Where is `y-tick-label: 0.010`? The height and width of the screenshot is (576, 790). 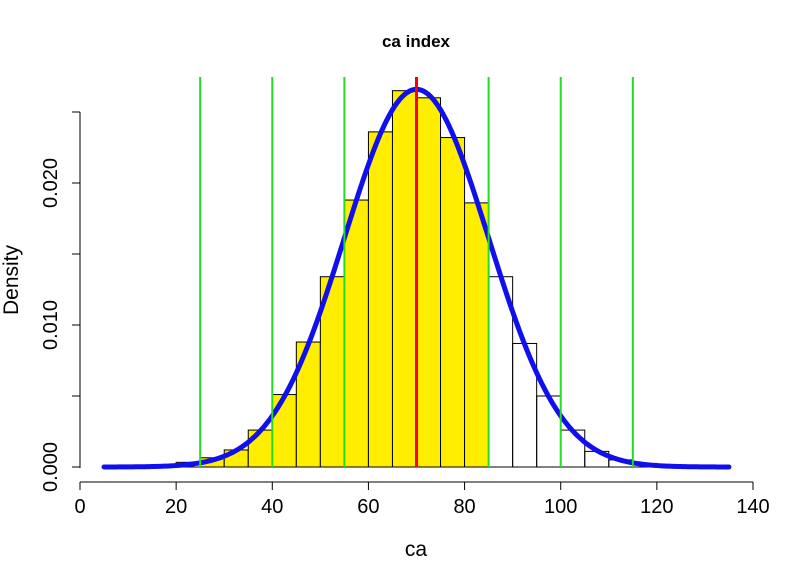 y-tick-label: 0.010 is located at coordinates (51, 325).